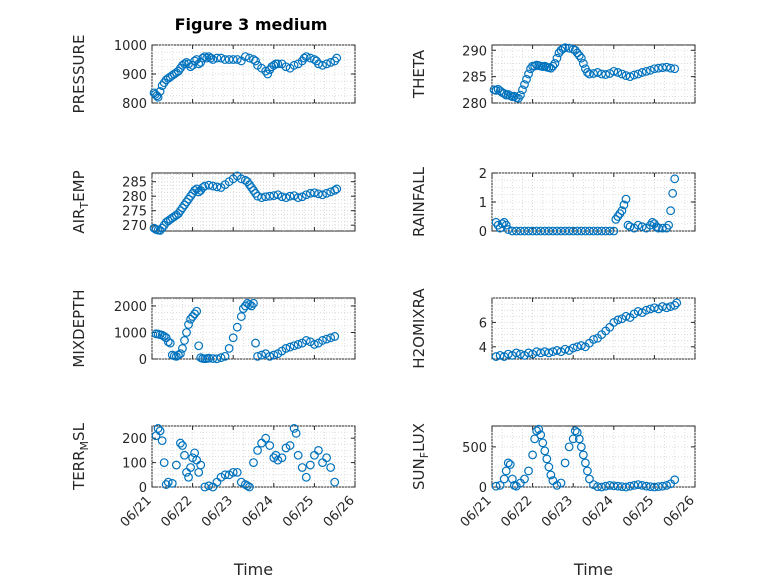 The width and height of the screenshot is (778, 583). What do you see at coordinates (130, 307) in the screenshot?
I see `y-tick-label: 2000` at bounding box center [130, 307].